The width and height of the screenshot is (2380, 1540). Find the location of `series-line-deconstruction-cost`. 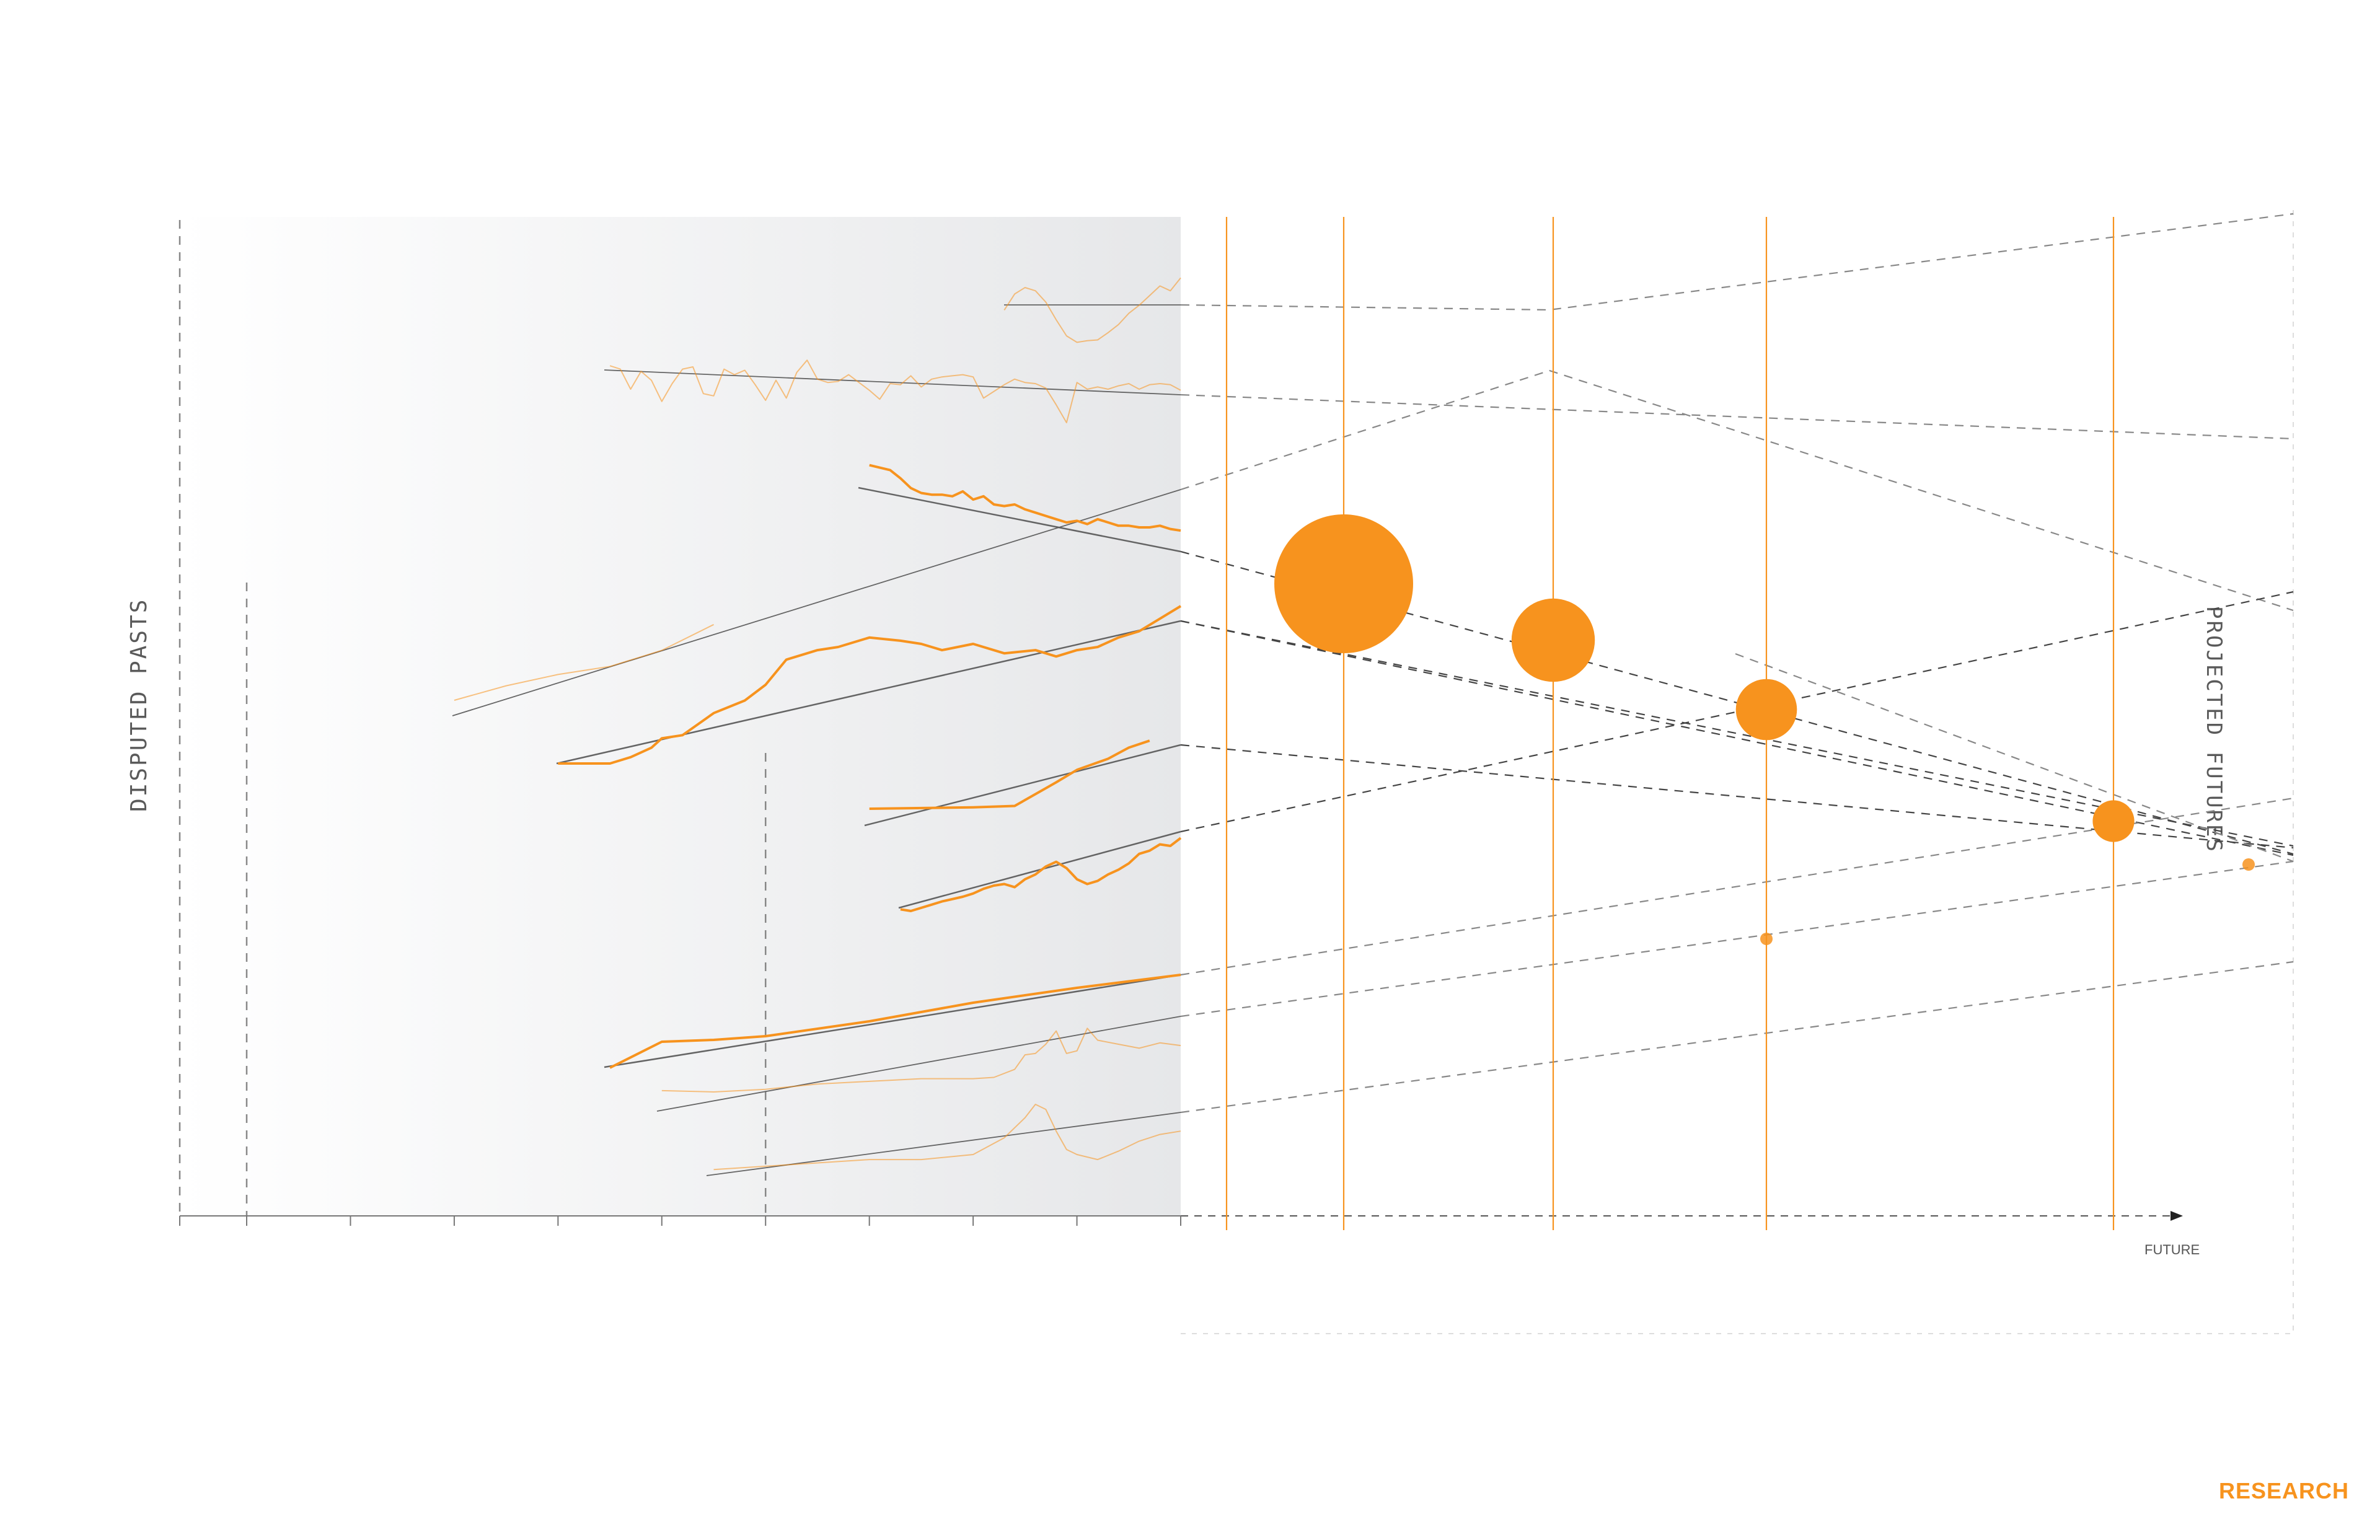

series-line-deconstruction-cost is located at coordinates (584, 662).